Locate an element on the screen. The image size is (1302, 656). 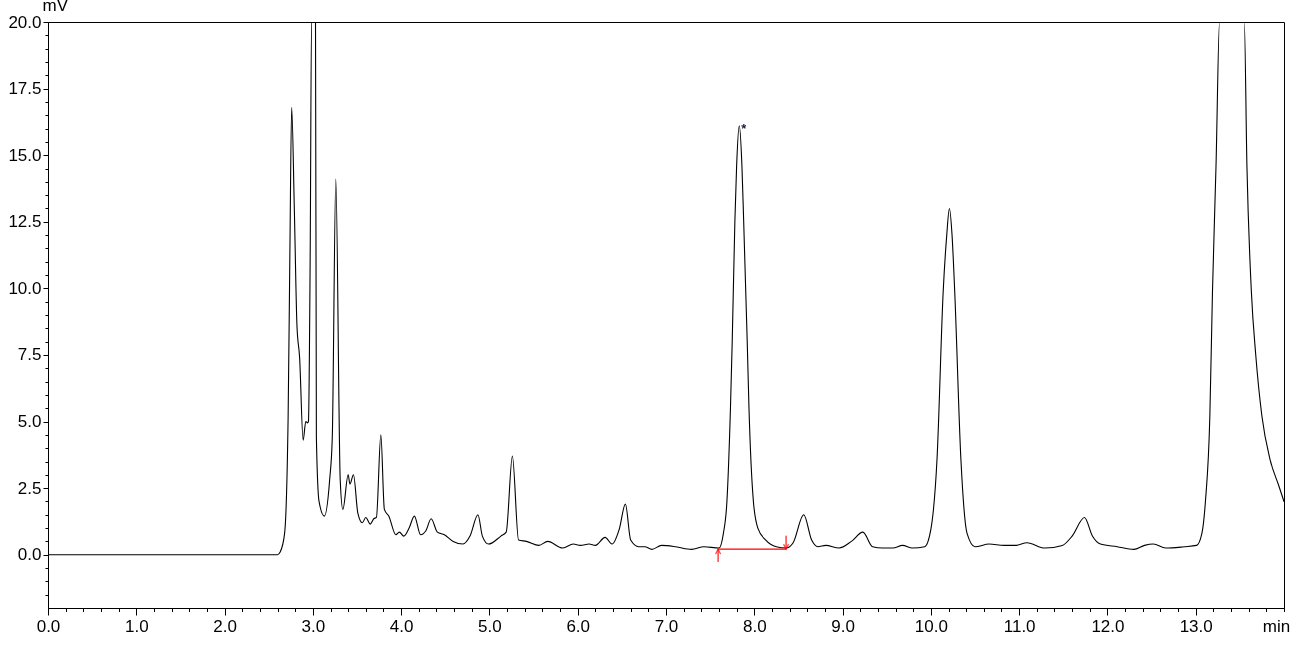
annotation: * is located at coordinates (744, 128).